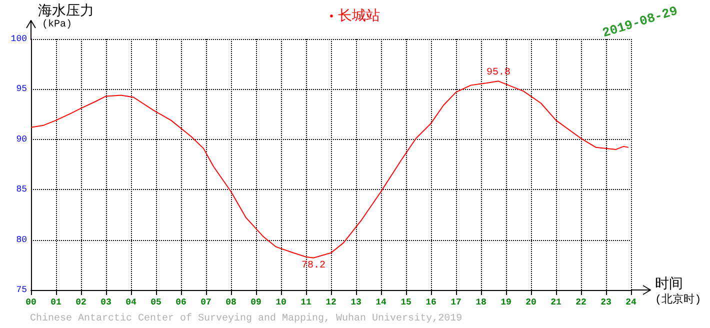 The width and height of the screenshot is (710, 328). What do you see at coordinates (356, 303) in the screenshot?
I see `x-tick-label: 13` at bounding box center [356, 303].